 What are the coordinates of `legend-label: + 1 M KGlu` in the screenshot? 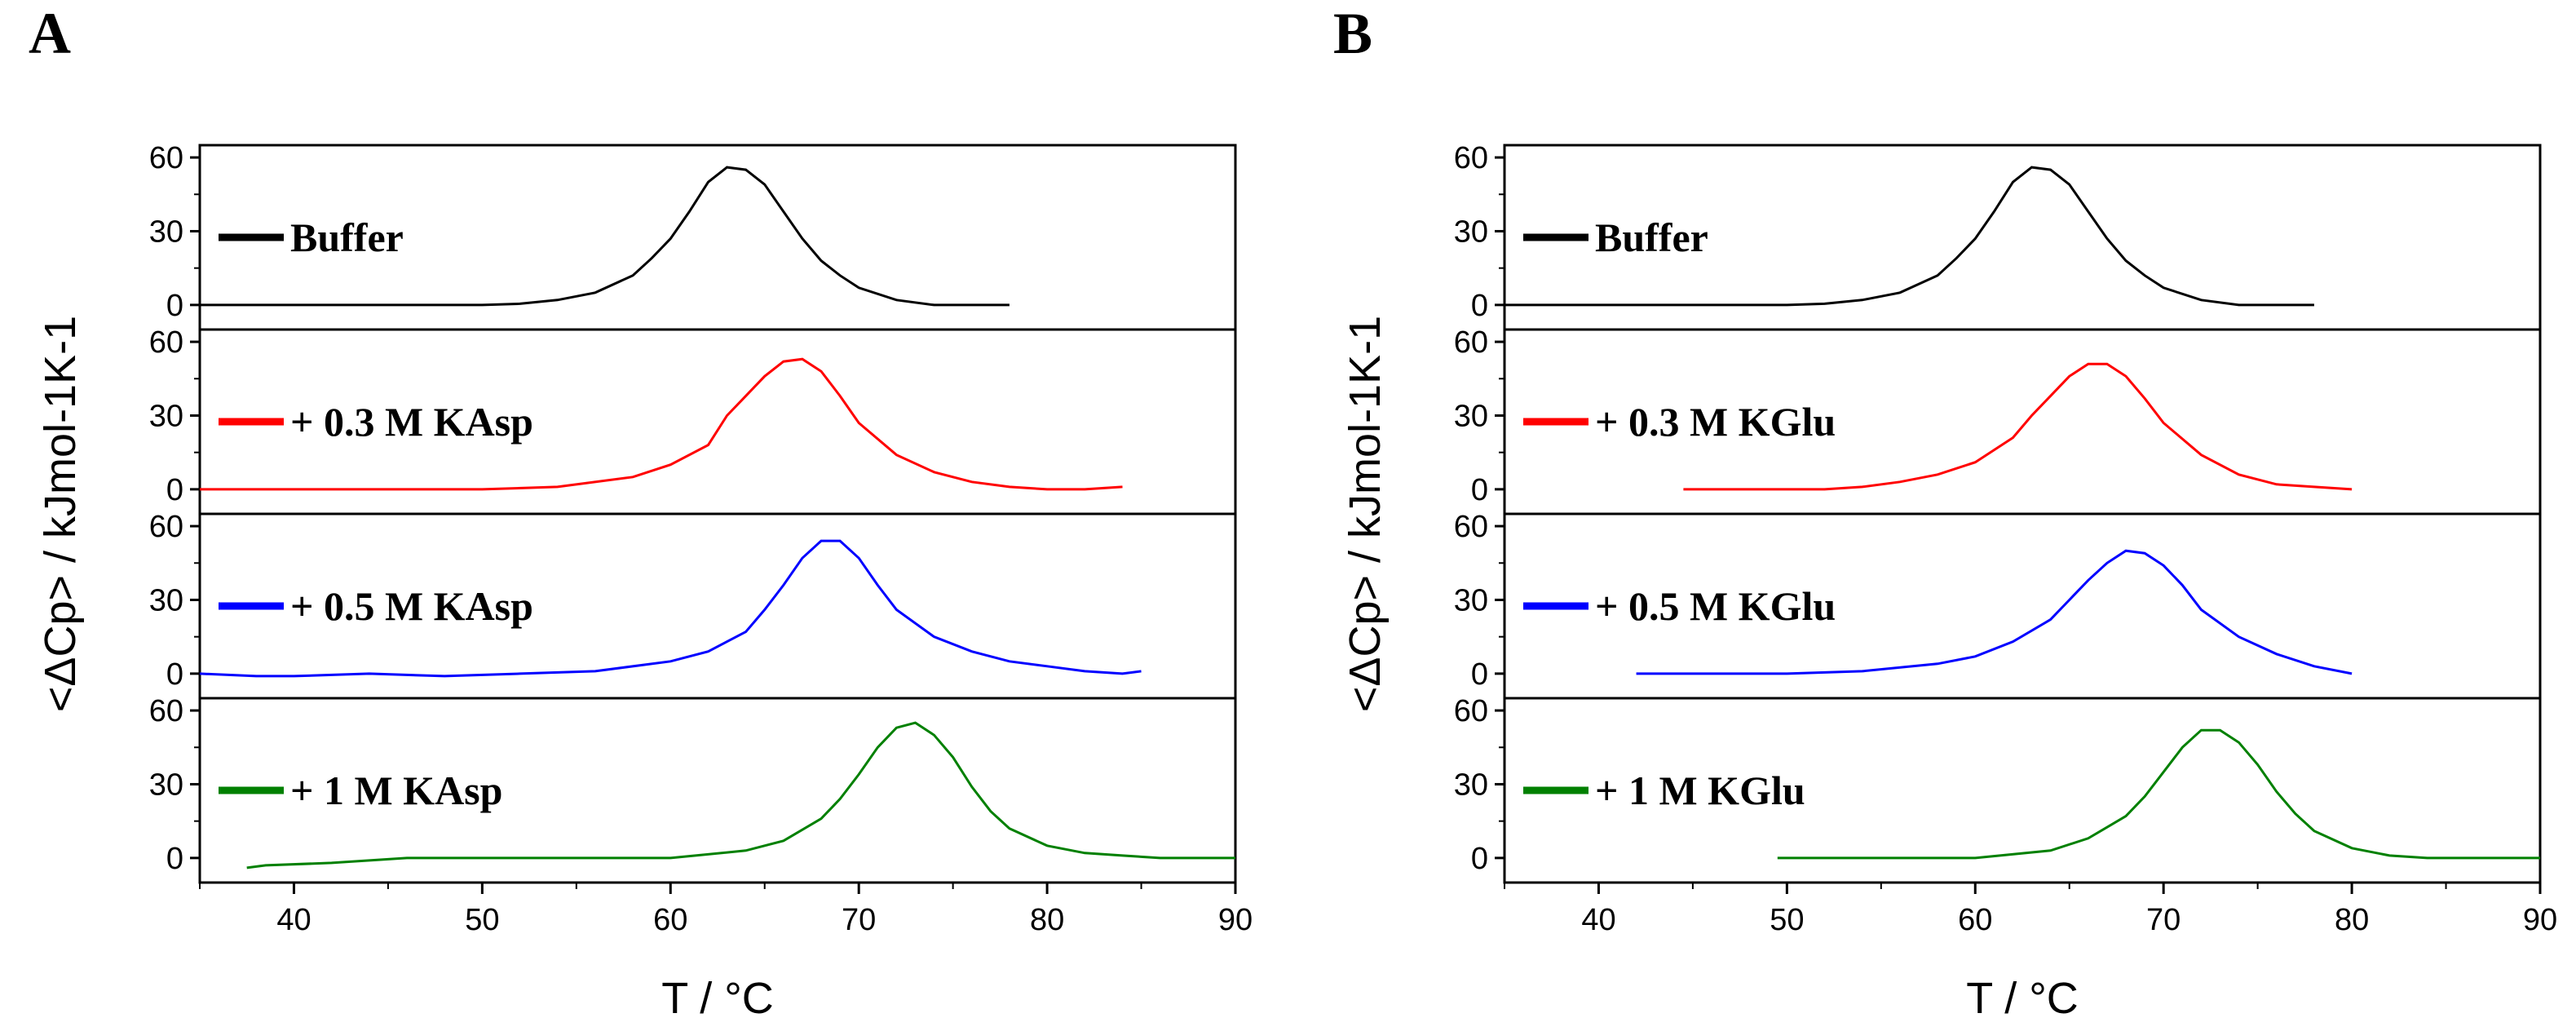 It's located at (1700, 791).